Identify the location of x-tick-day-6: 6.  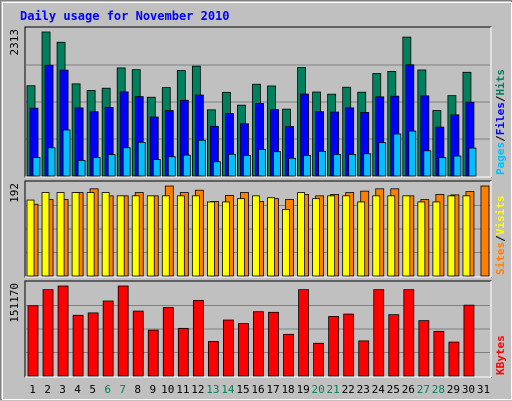
(107, 389).